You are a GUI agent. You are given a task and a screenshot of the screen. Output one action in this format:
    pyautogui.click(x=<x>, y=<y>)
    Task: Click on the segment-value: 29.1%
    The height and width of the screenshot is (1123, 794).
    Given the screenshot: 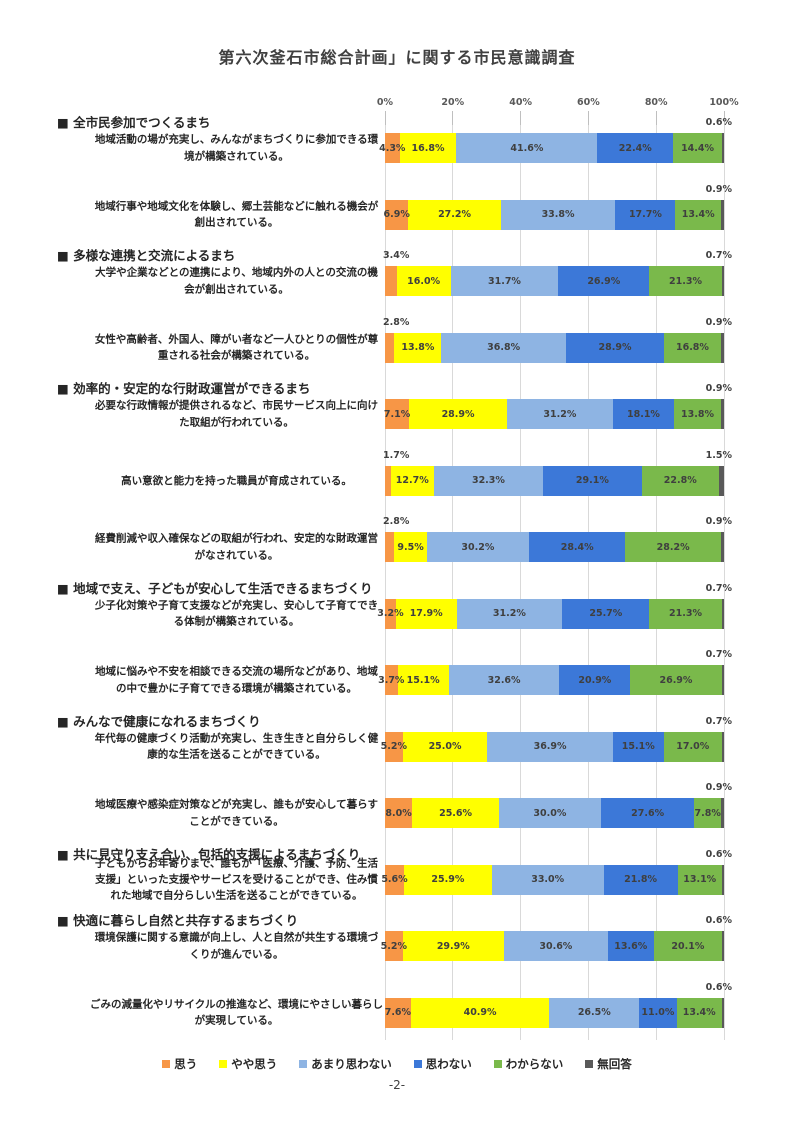 What is the action you would take?
    pyautogui.click(x=592, y=480)
    